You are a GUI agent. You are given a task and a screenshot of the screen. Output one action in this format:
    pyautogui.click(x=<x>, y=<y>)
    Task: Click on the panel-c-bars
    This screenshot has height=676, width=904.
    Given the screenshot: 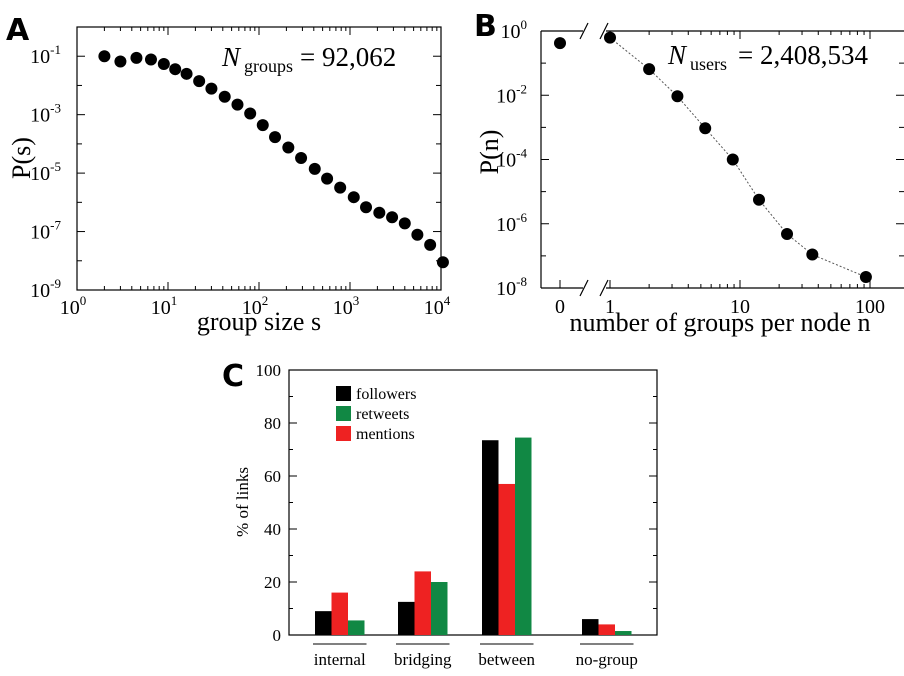 What is the action you would take?
    pyautogui.click(x=473, y=541)
    